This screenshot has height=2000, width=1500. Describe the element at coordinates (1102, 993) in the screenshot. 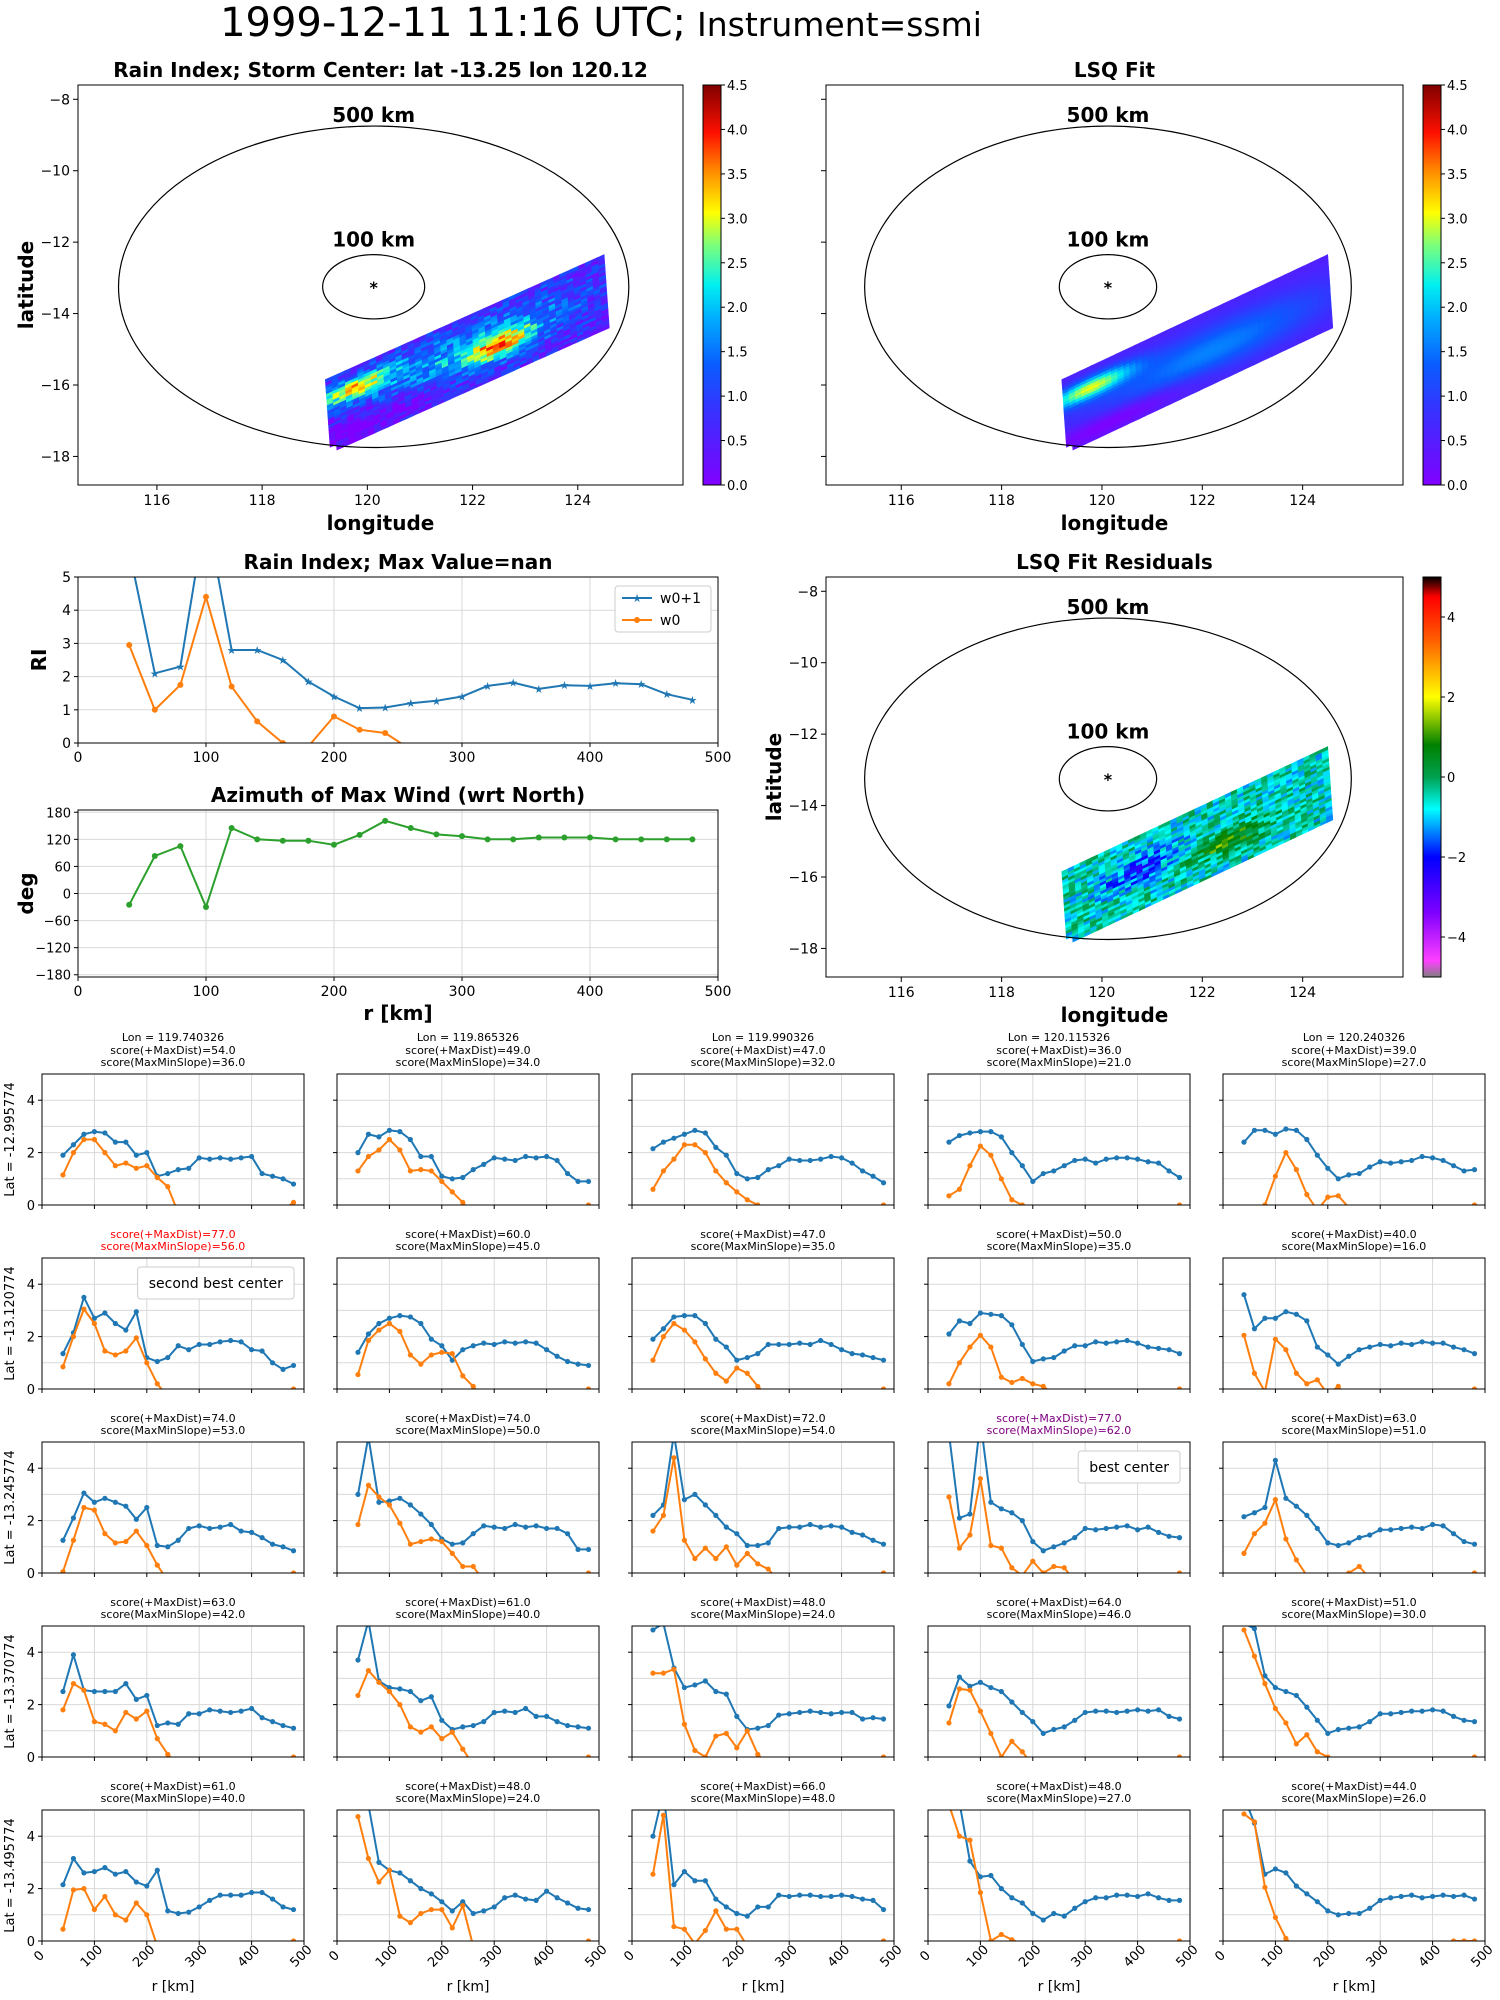

I see `x-tick-label: 120` at that location.